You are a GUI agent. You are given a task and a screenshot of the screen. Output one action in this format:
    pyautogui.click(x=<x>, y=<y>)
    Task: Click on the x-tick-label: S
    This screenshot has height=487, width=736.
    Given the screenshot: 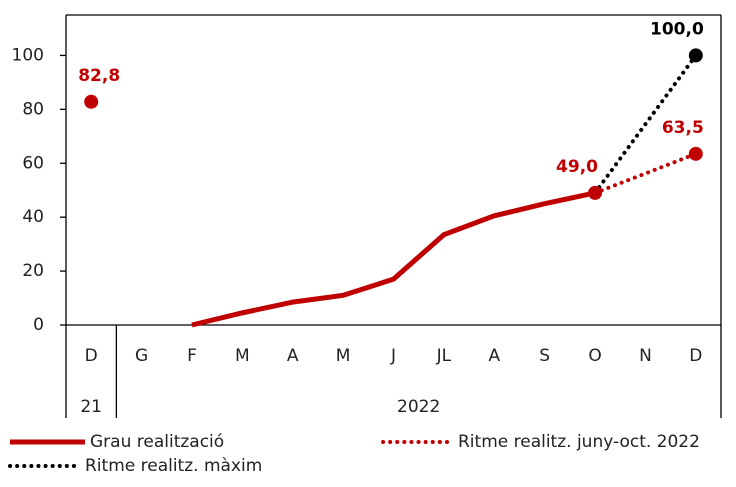 What is the action you would take?
    pyautogui.click(x=544, y=356)
    